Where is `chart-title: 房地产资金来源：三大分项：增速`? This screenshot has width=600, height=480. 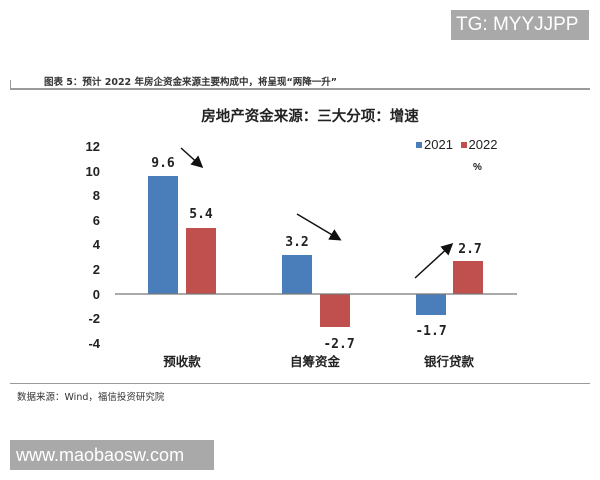
chart-title: 房地产资金来源：三大分项：增速 is located at coordinates (310, 116).